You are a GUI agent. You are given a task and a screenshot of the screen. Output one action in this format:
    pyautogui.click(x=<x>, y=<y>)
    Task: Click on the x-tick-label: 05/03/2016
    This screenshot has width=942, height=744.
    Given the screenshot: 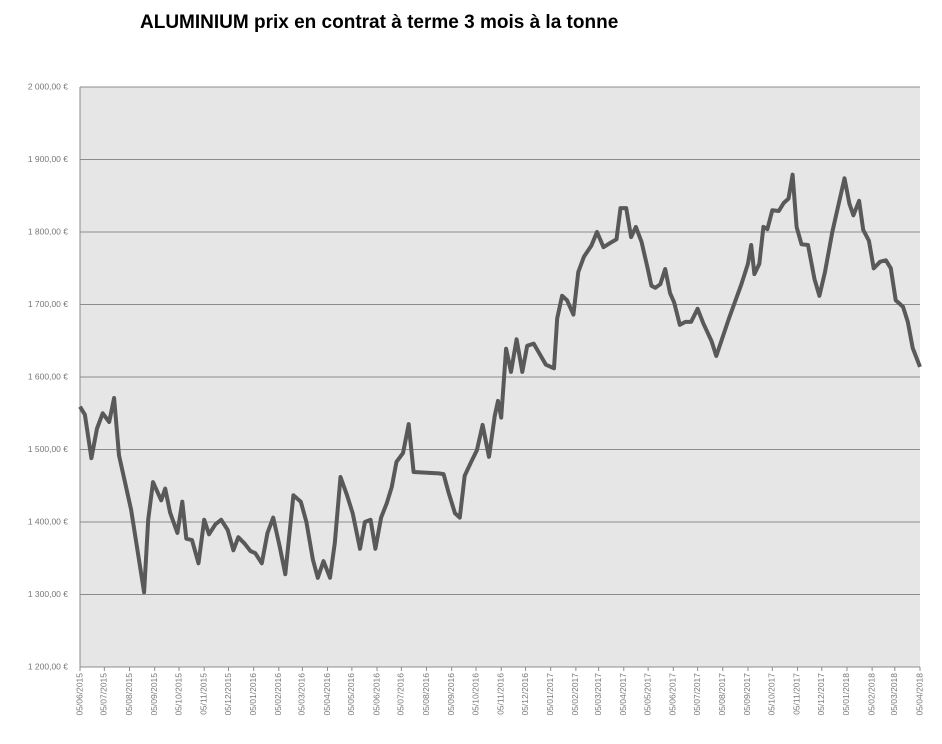 What is the action you would take?
    pyautogui.click(x=302, y=694)
    